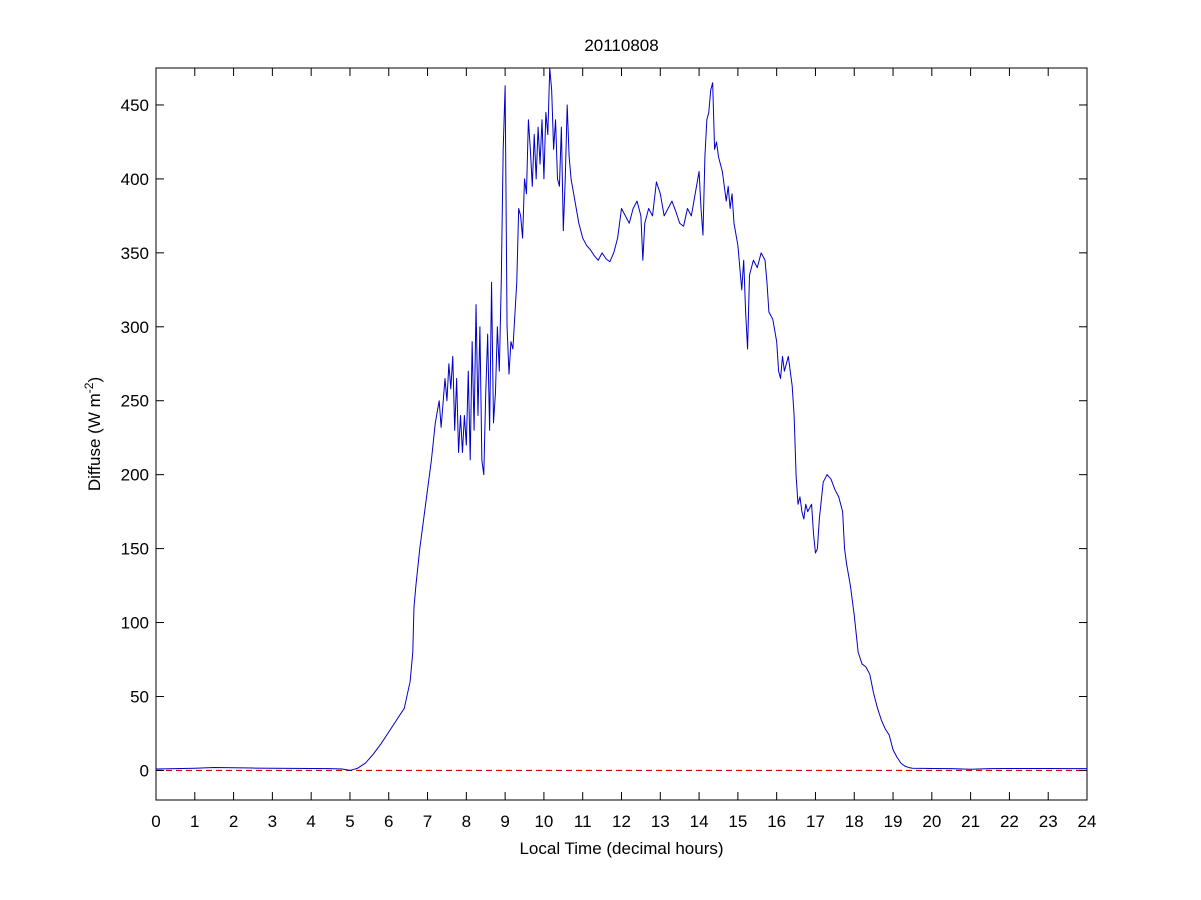 The height and width of the screenshot is (900, 1201). I want to click on y-tick-label: 250, so click(135, 401).